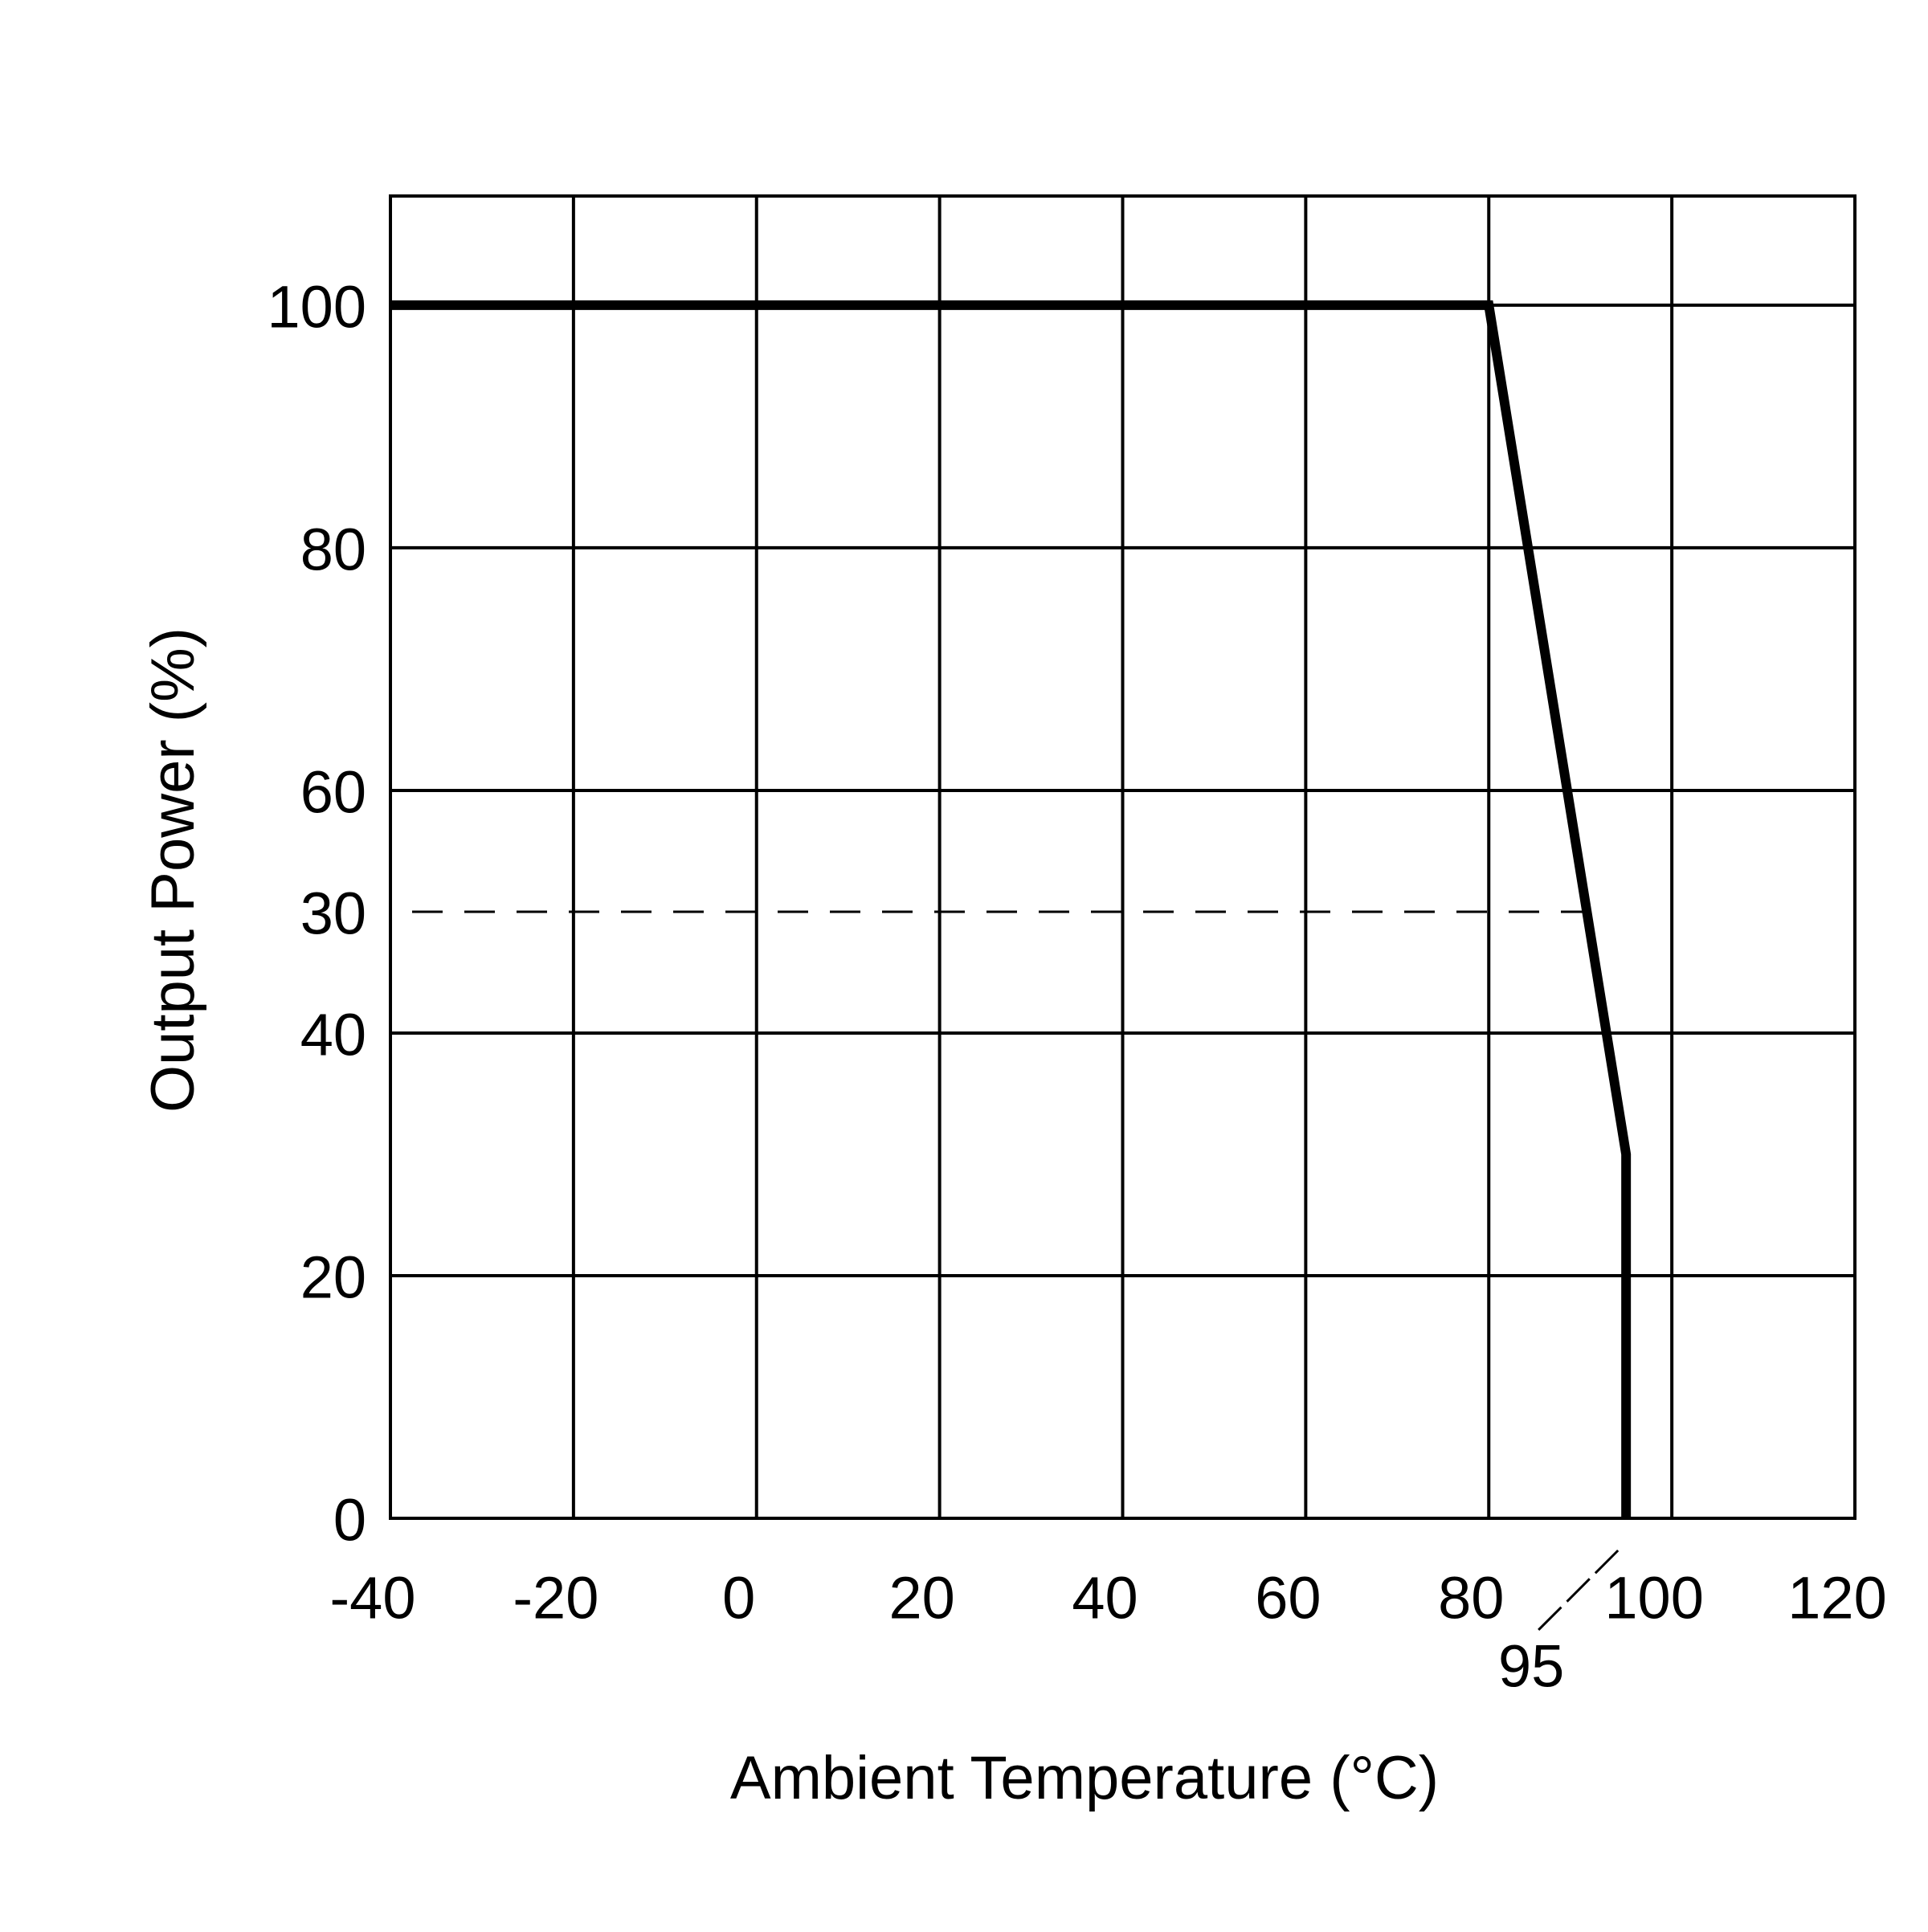  Describe the element at coordinates (1471, 1599) in the screenshot. I see `x-tick-label: 80` at that location.